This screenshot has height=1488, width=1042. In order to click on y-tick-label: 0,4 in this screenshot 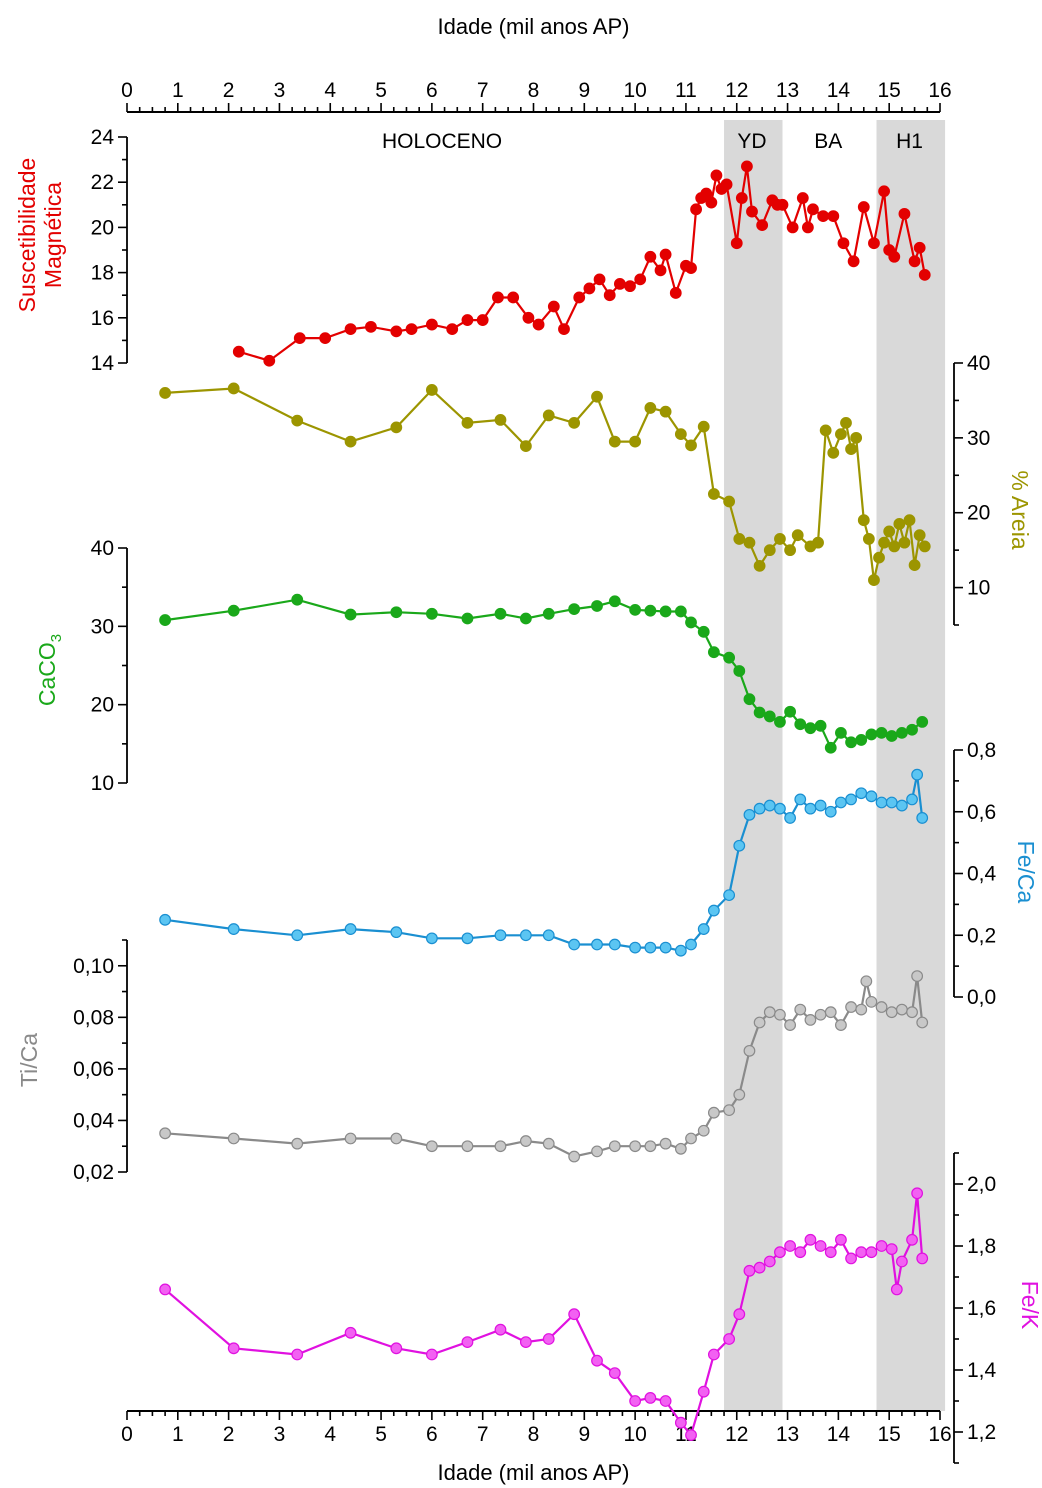, I will do `click(982, 874)`.